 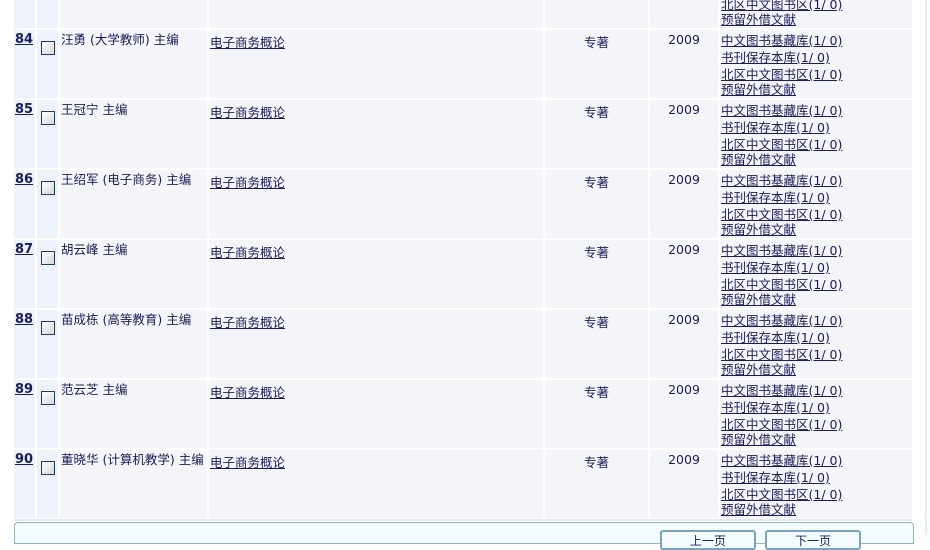 What do you see at coordinates (684, 14) in the screenshot?
I see `year-cell` at bounding box center [684, 14].